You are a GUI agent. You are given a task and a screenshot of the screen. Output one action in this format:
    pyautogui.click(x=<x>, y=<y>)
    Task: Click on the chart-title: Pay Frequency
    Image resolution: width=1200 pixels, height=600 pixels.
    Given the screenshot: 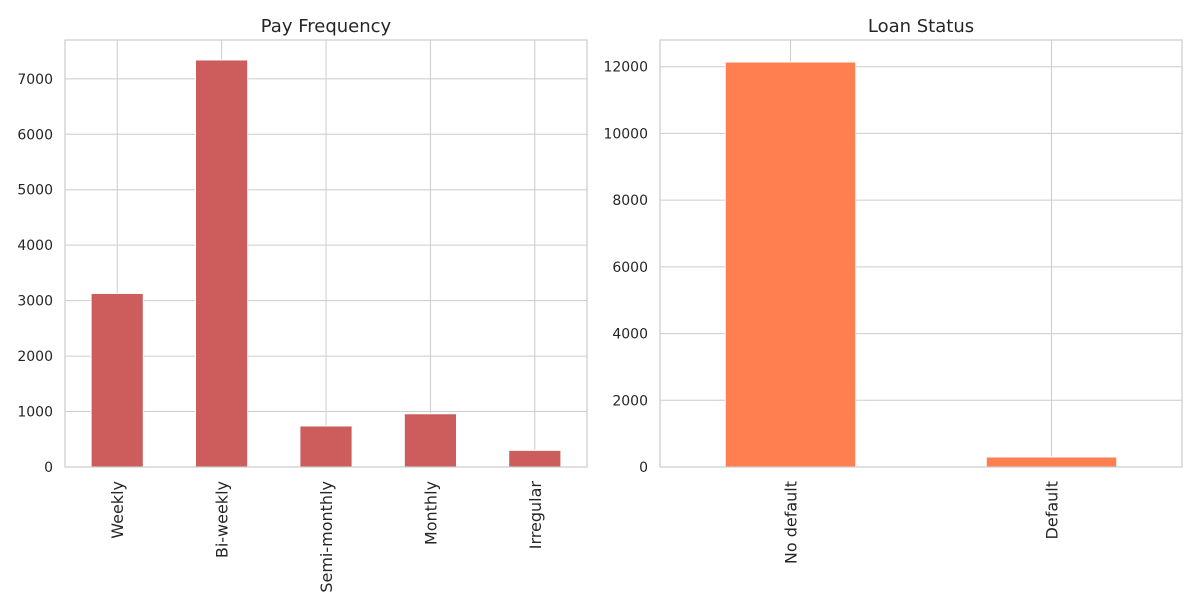 What is the action you would take?
    pyautogui.click(x=326, y=26)
    